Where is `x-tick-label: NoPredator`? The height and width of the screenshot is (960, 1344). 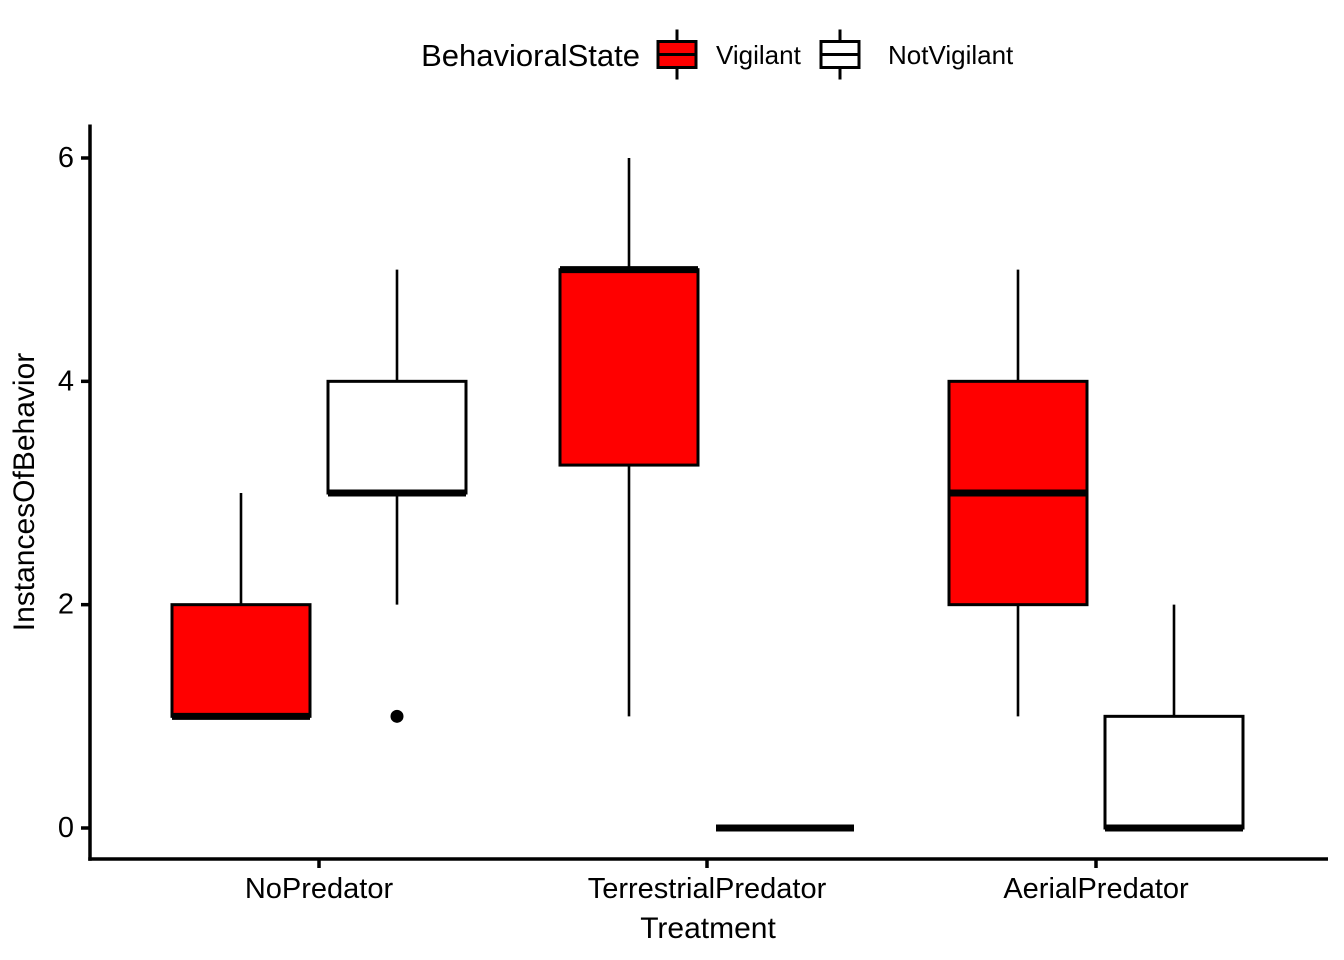
x-tick-label: NoPredator is located at coordinates (319, 889).